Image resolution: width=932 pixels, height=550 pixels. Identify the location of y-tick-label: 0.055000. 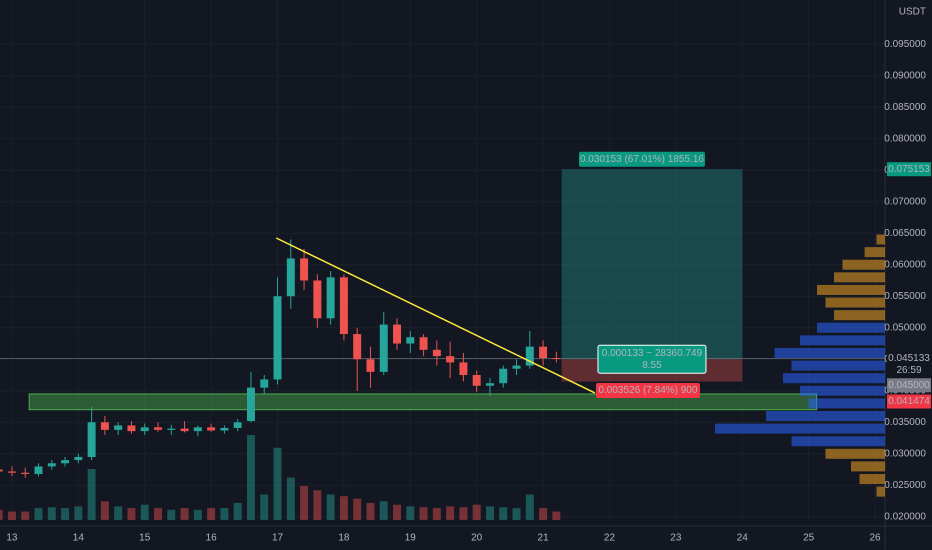
(905, 296).